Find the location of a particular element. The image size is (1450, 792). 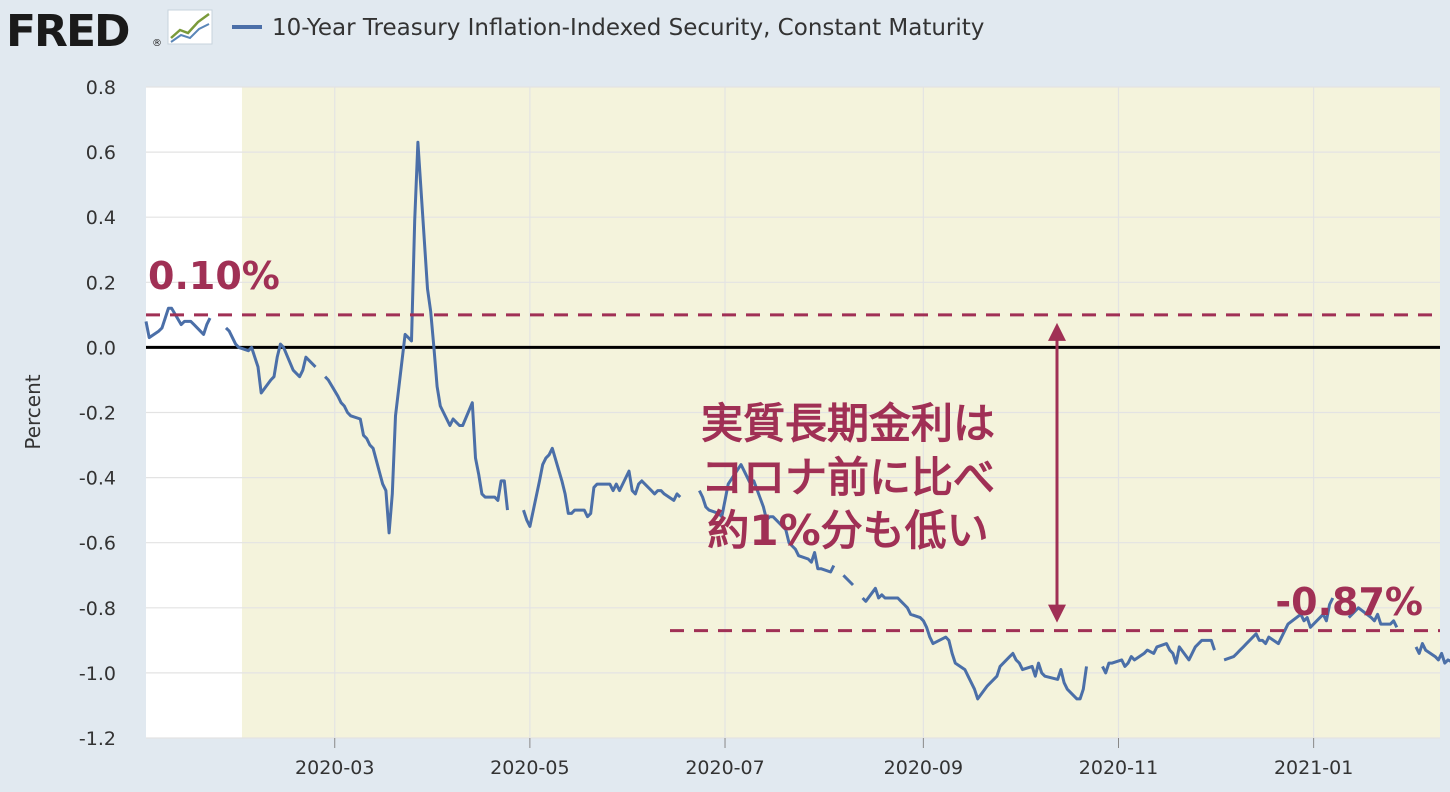

callout-text: 実質長期金利は コロナ前に比べ 約1%分も低い is located at coordinates (848, 477).